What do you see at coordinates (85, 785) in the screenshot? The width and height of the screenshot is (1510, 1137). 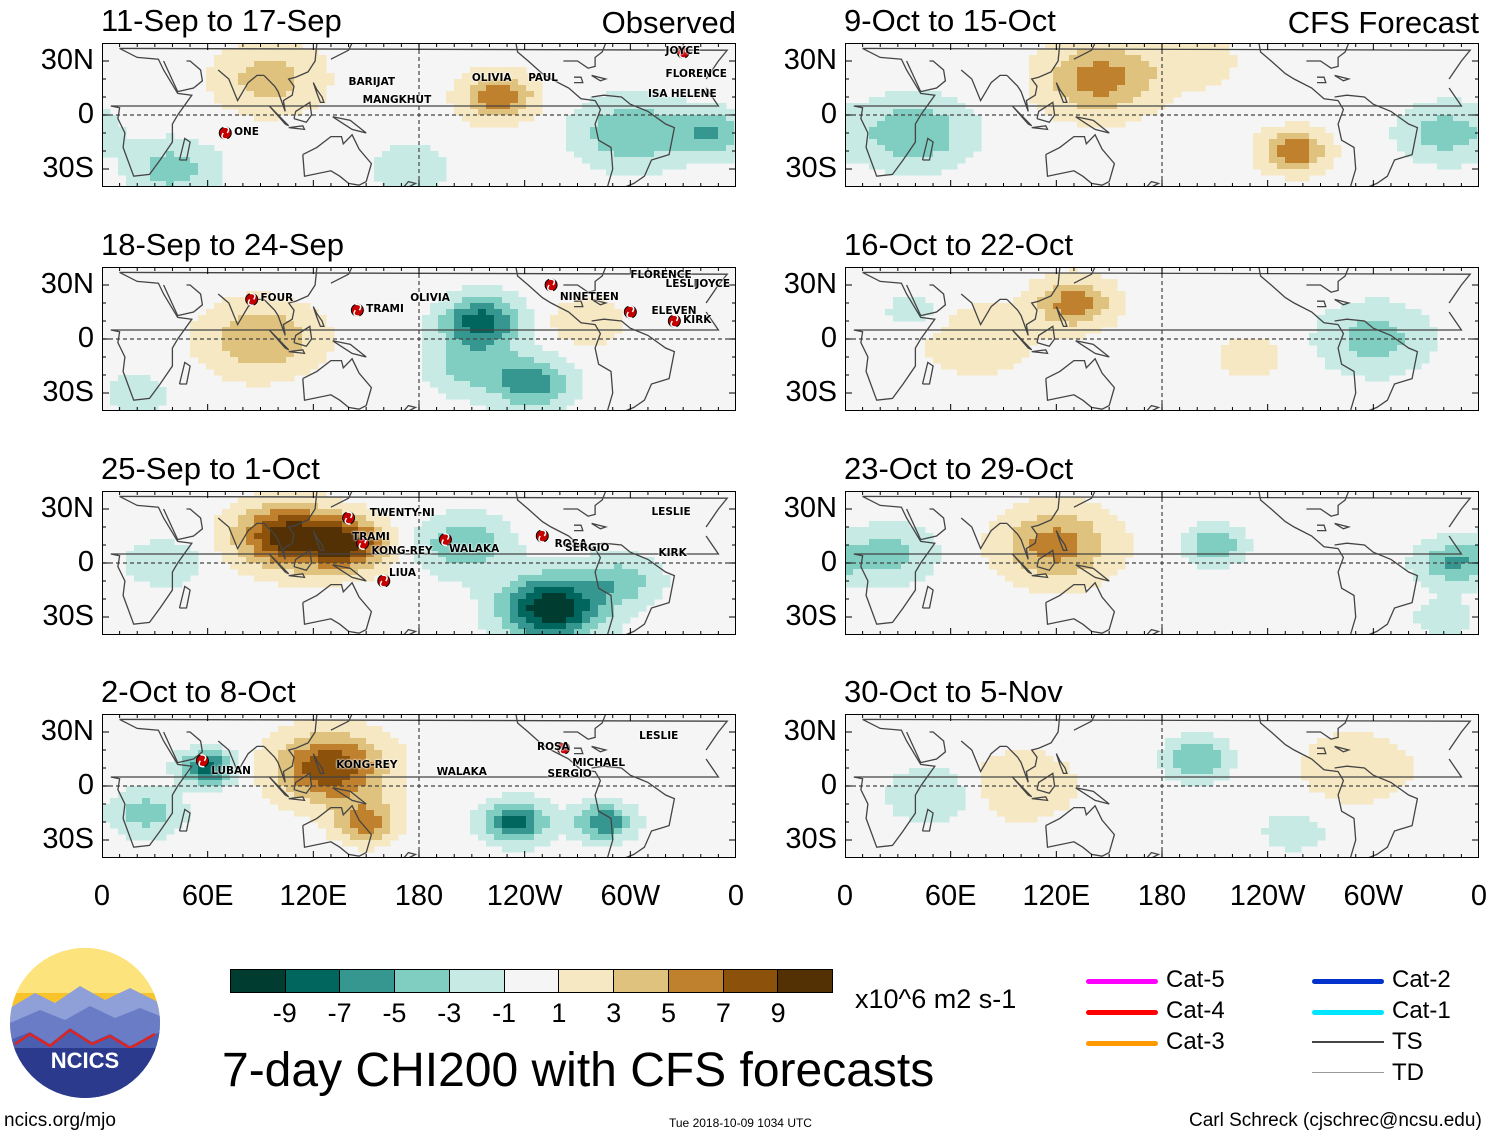 I see `lat-label-p3-1: 0` at bounding box center [85, 785].